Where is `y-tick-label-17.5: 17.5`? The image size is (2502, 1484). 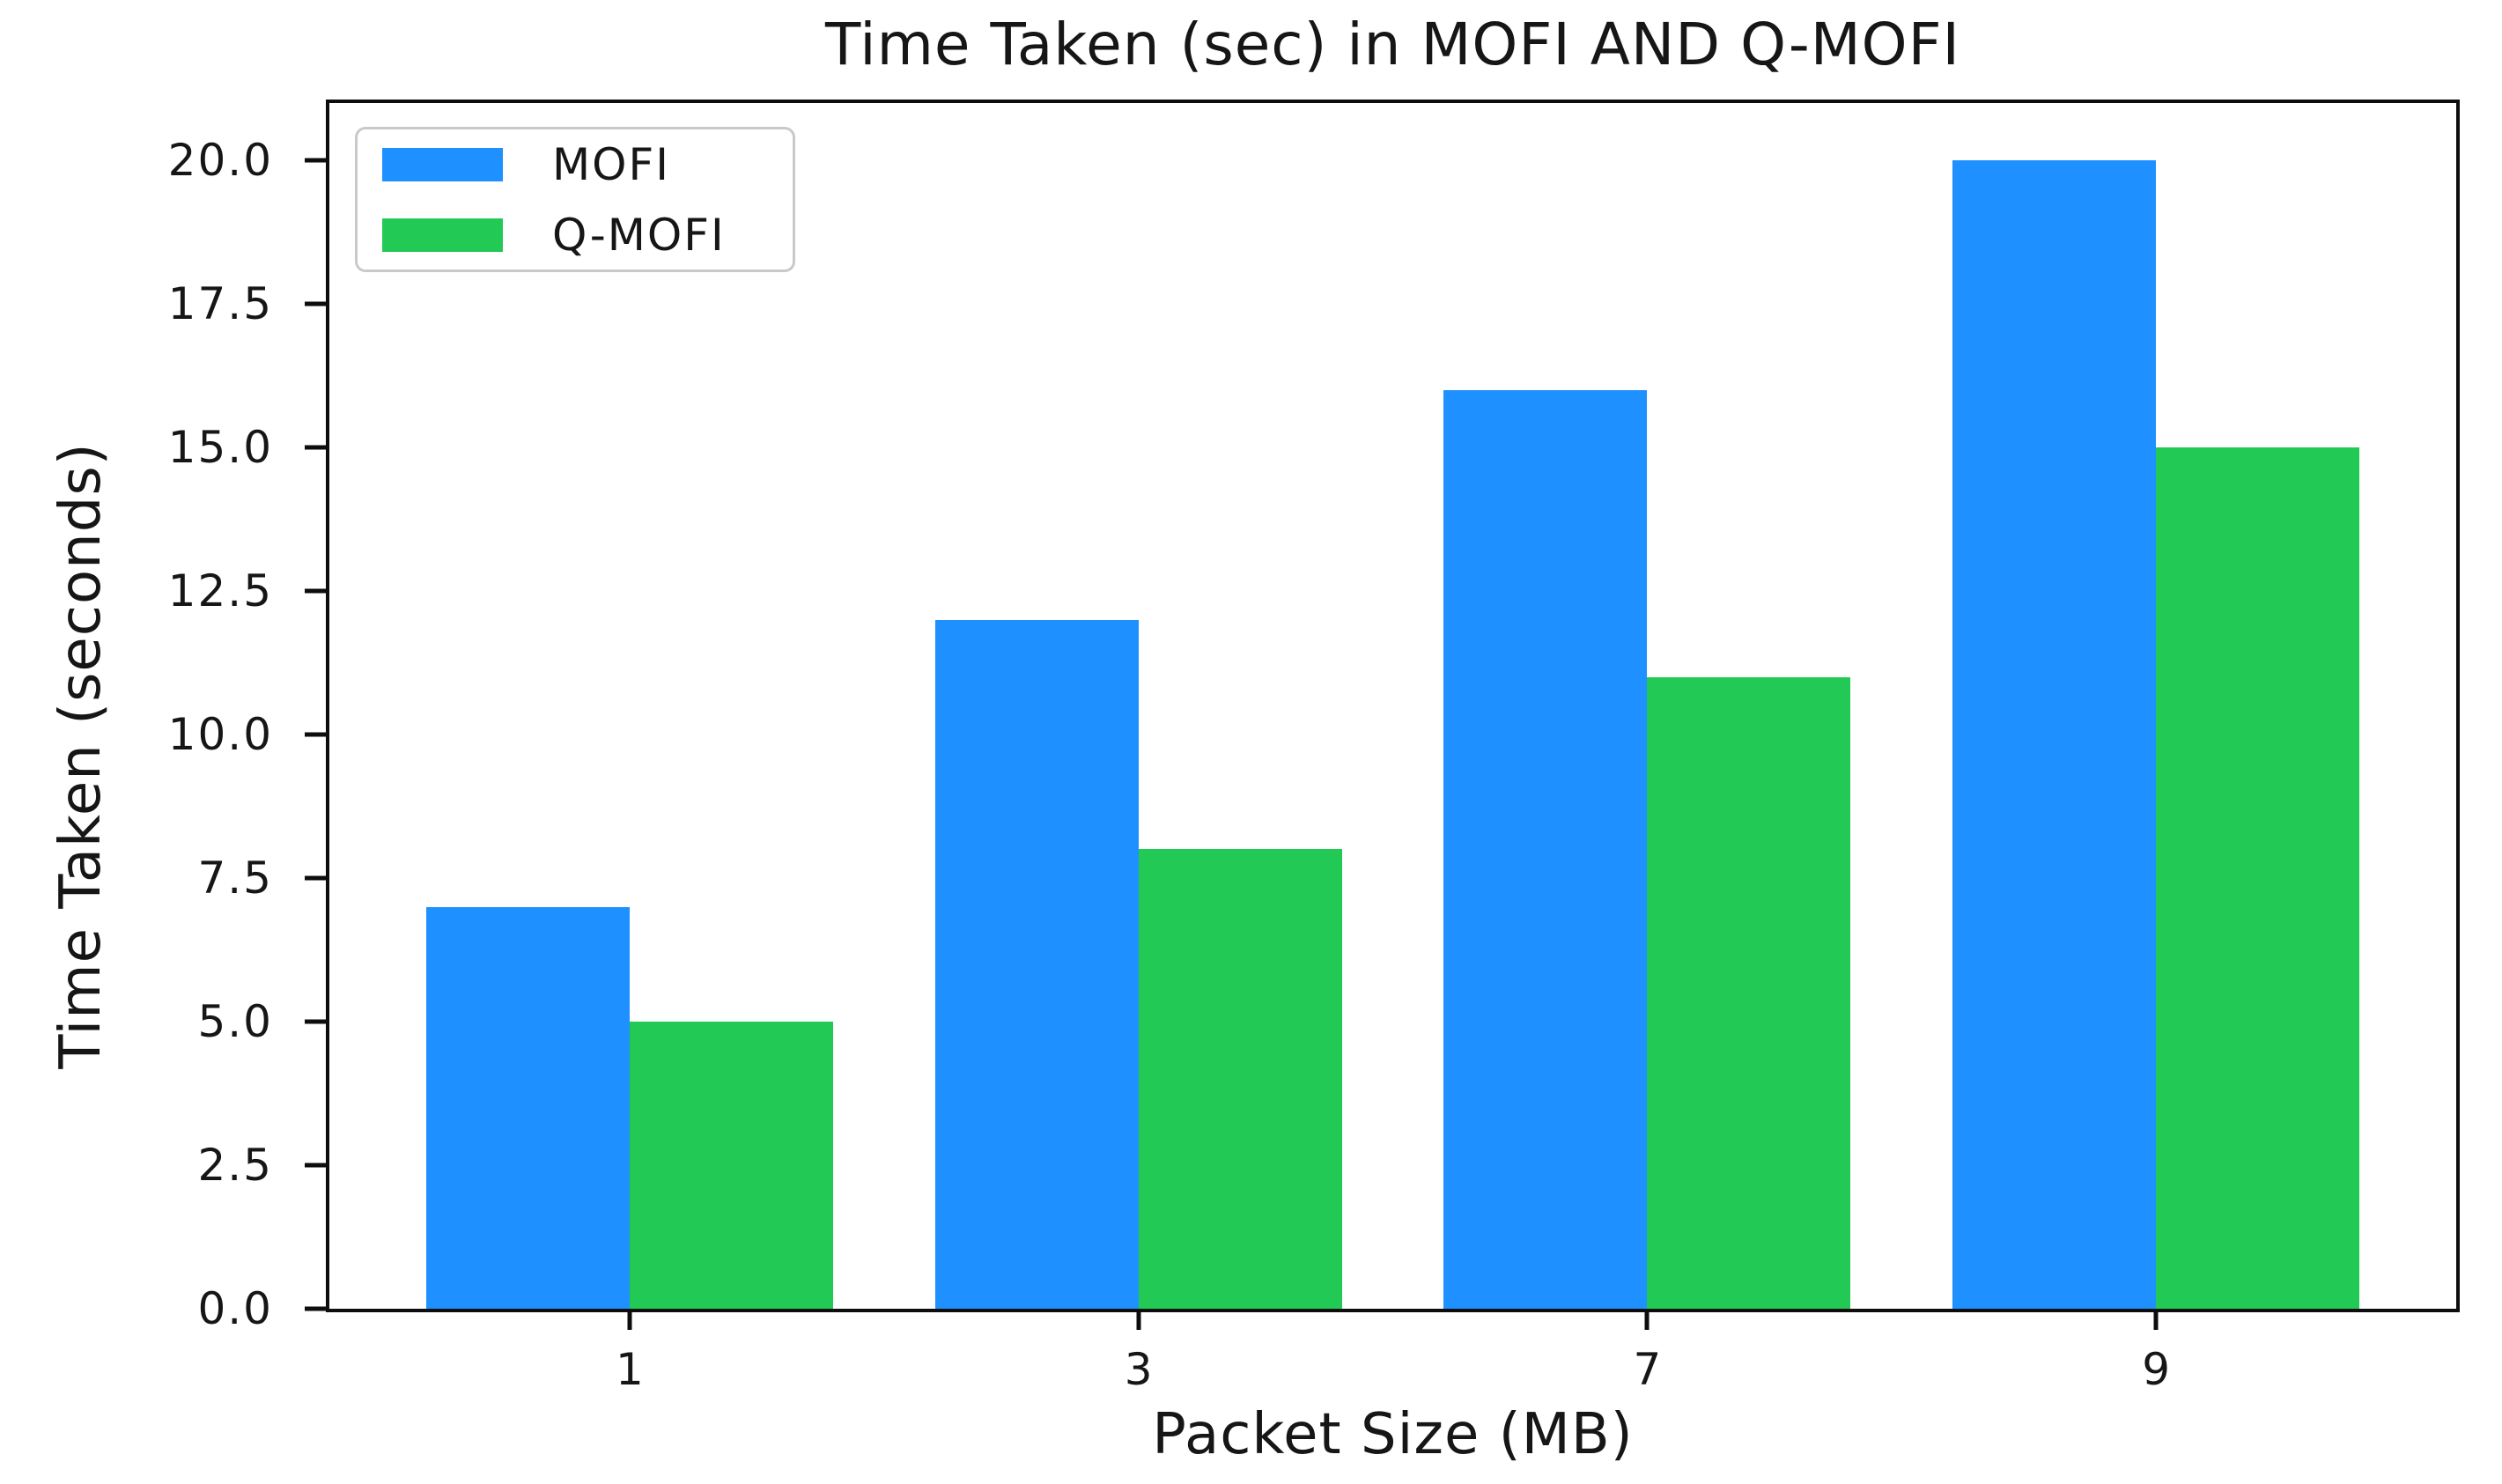 y-tick-label-17.5: 17.5 is located at coordinates (220, 304).